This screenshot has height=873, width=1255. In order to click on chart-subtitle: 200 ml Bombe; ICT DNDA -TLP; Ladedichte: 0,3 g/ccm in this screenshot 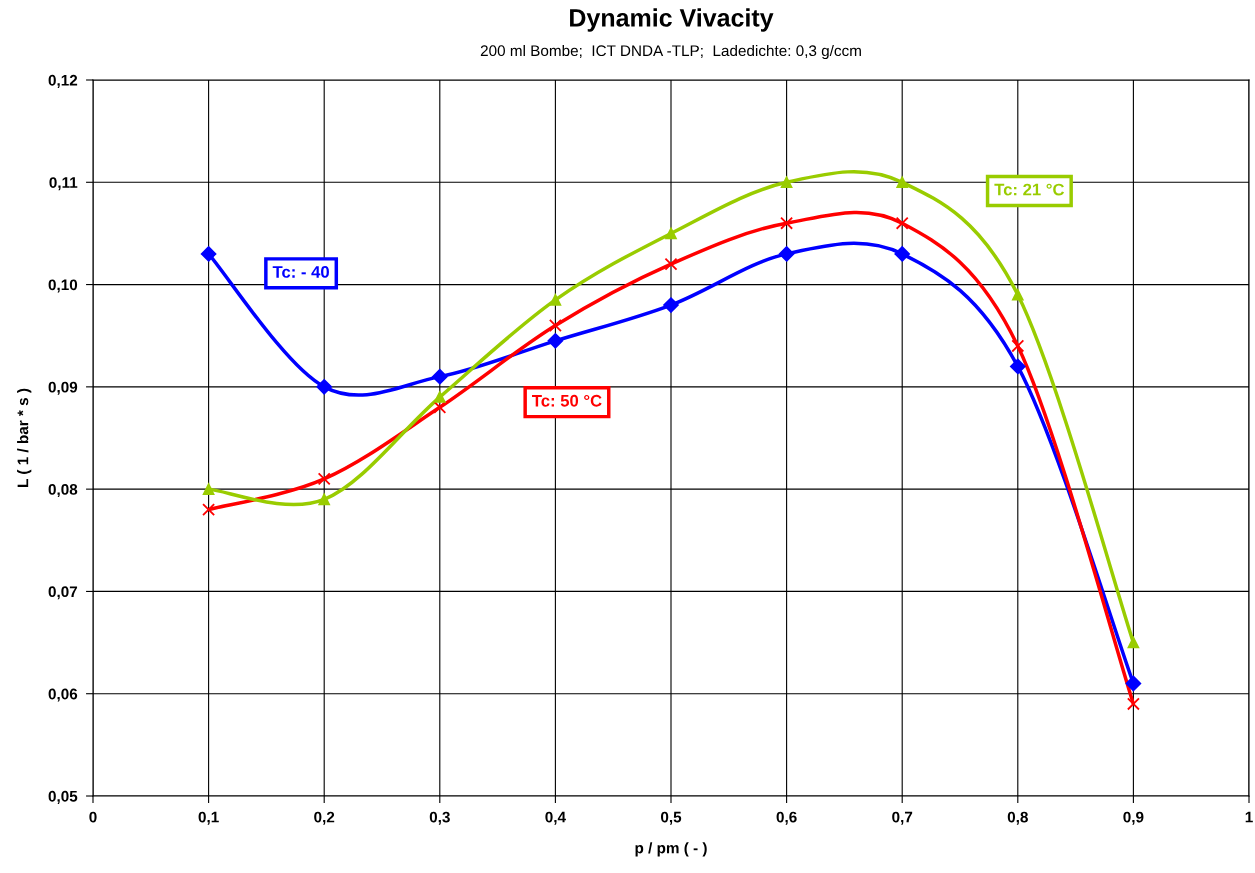, I will do `click(670, 52)`.